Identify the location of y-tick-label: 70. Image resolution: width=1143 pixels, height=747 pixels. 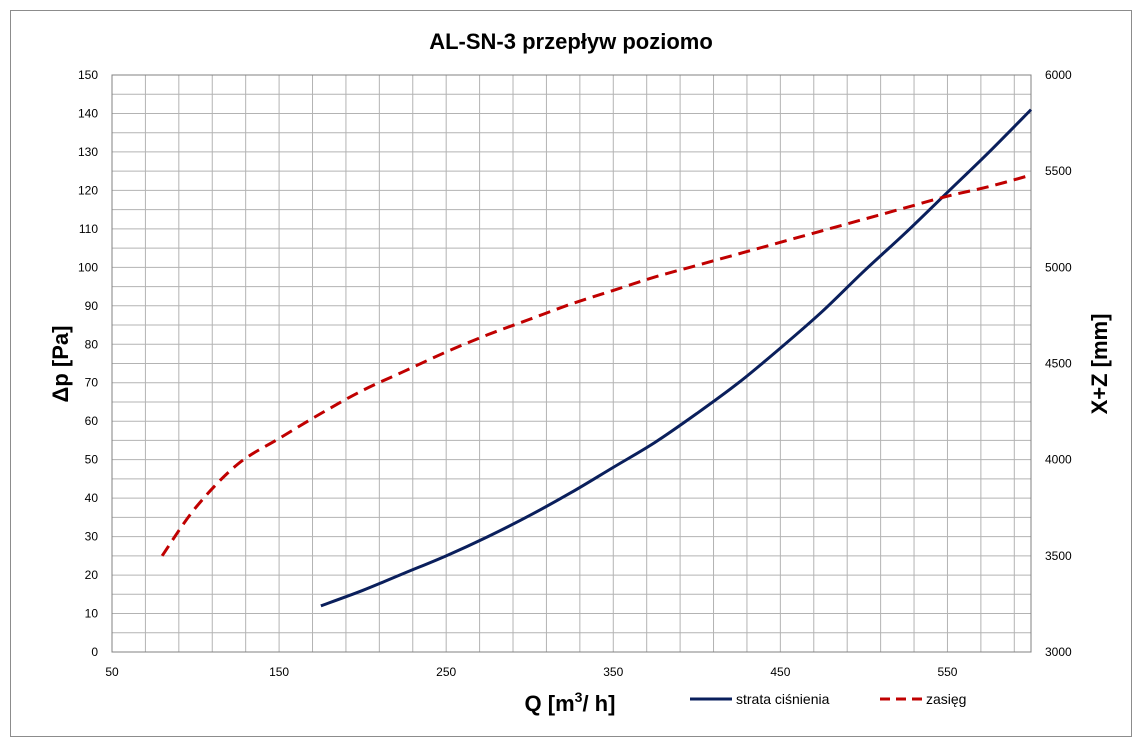
(92, 383).